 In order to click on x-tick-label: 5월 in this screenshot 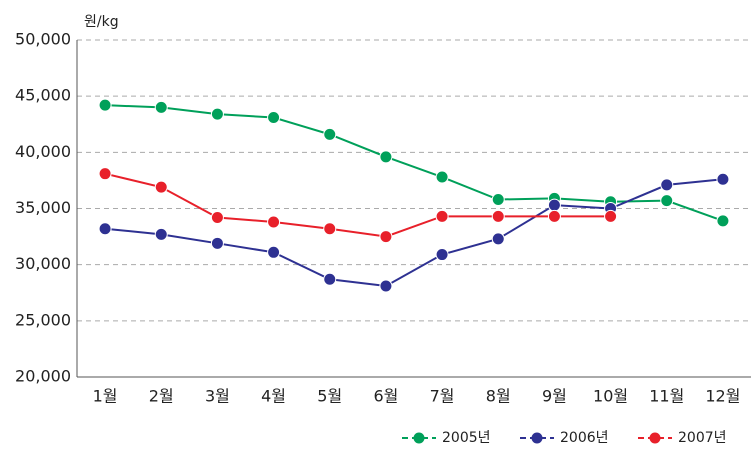, I will do `click(329, 396)`.